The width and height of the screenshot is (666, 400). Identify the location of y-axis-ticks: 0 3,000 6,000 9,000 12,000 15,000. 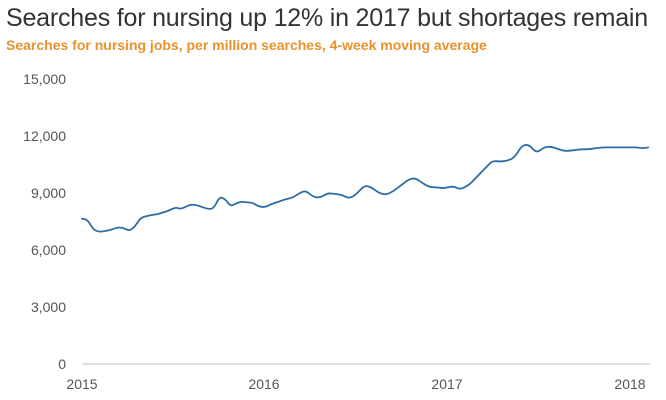
(44, 221).